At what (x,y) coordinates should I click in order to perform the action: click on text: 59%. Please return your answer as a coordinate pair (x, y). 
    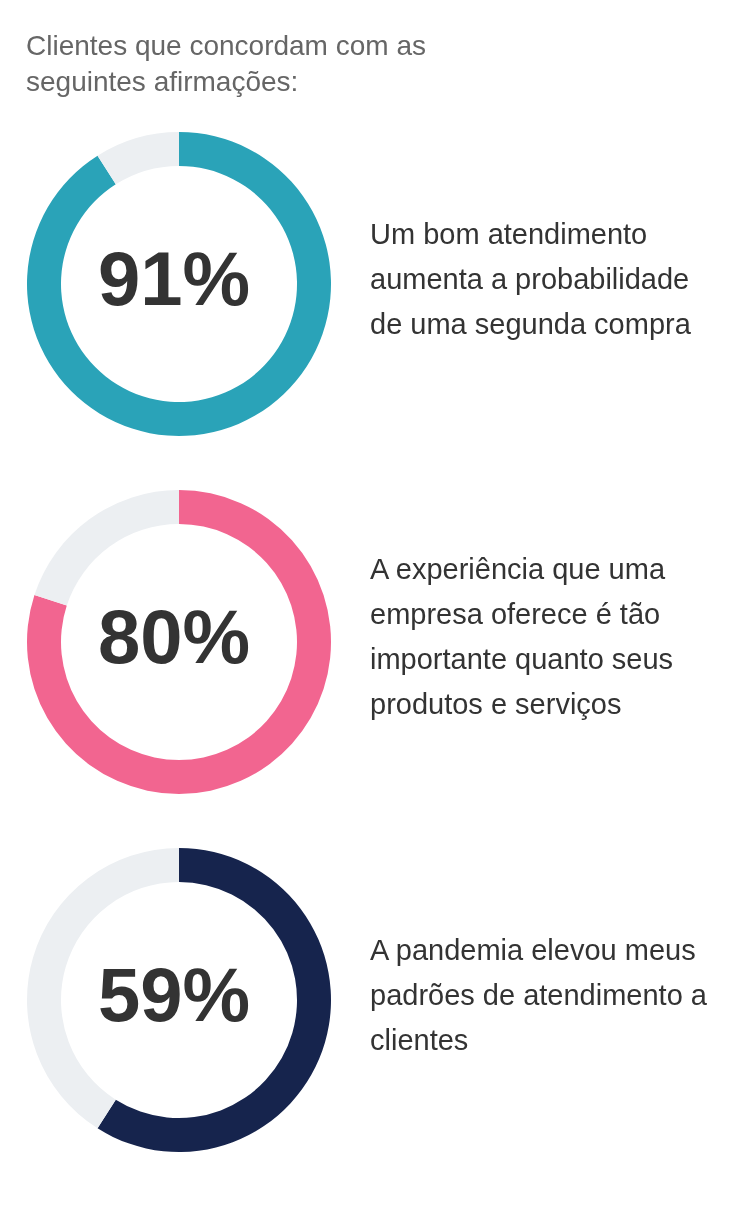
    Looking at the image, I should click on (174, 994).